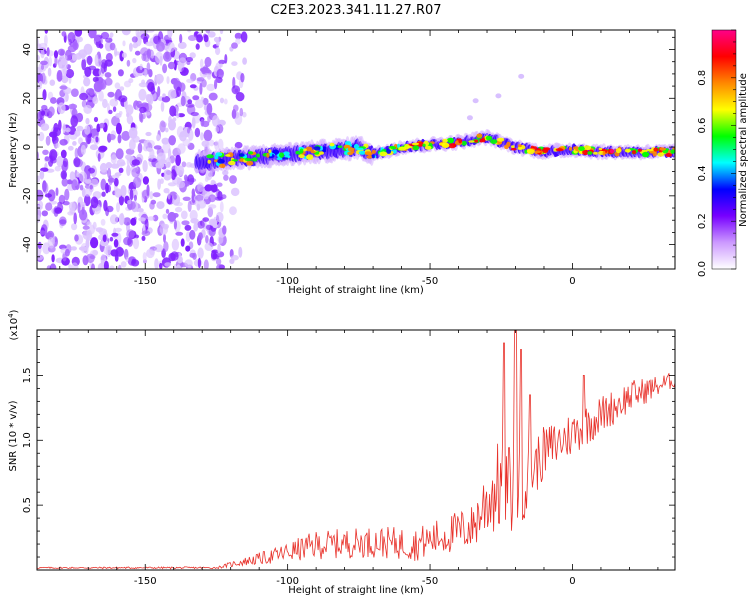 Image resolution: width=750 pixels, height=600 pixels. What do you see at coordinates (27, 505) in the screenshot?
I see `y-tick-label: 0.5` at bounding box center [27, 505].